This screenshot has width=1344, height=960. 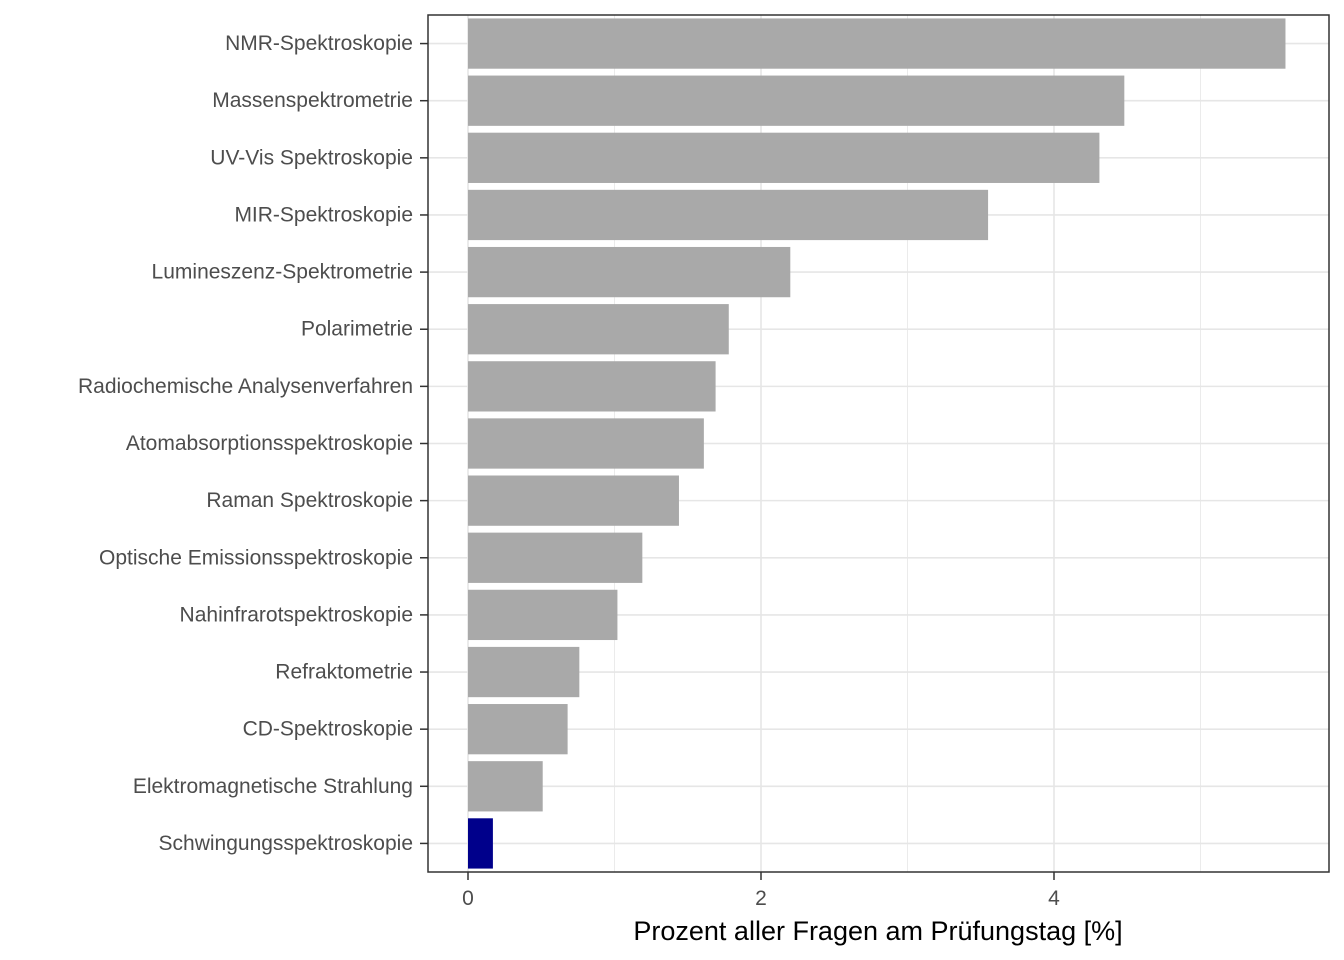 What do you see at coordinates (761, 898) in the screenshot?
I see `x-tick-label: 2` at bounding box center [761, 898].